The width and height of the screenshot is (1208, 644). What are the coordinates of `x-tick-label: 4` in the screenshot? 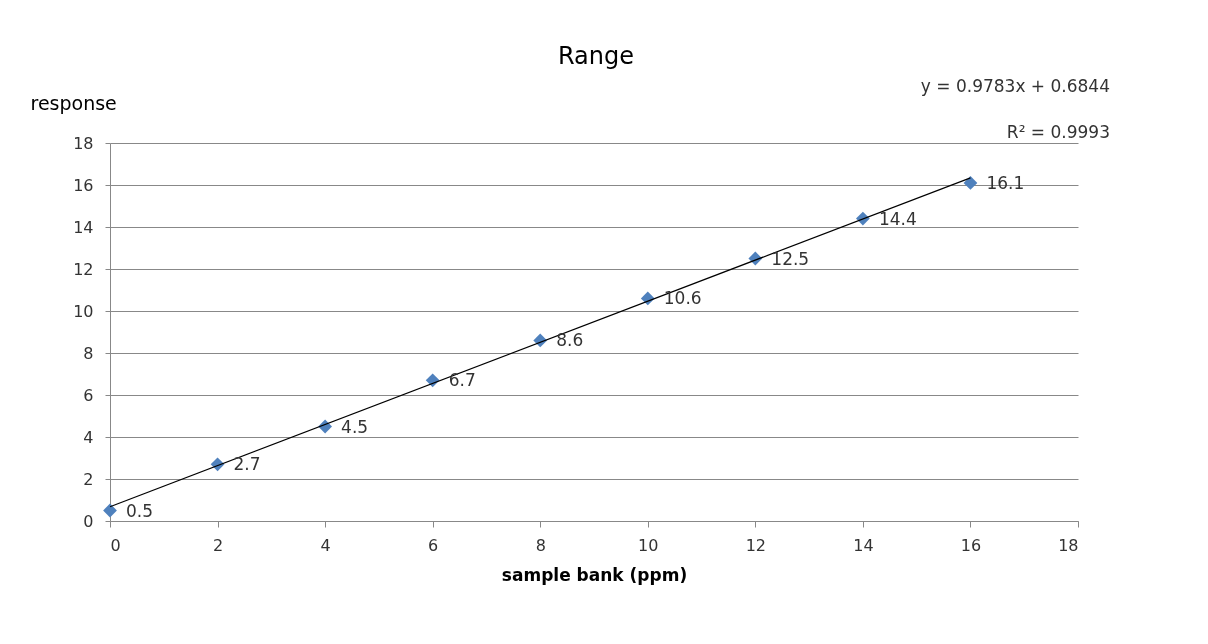 It's located at (325, 545).